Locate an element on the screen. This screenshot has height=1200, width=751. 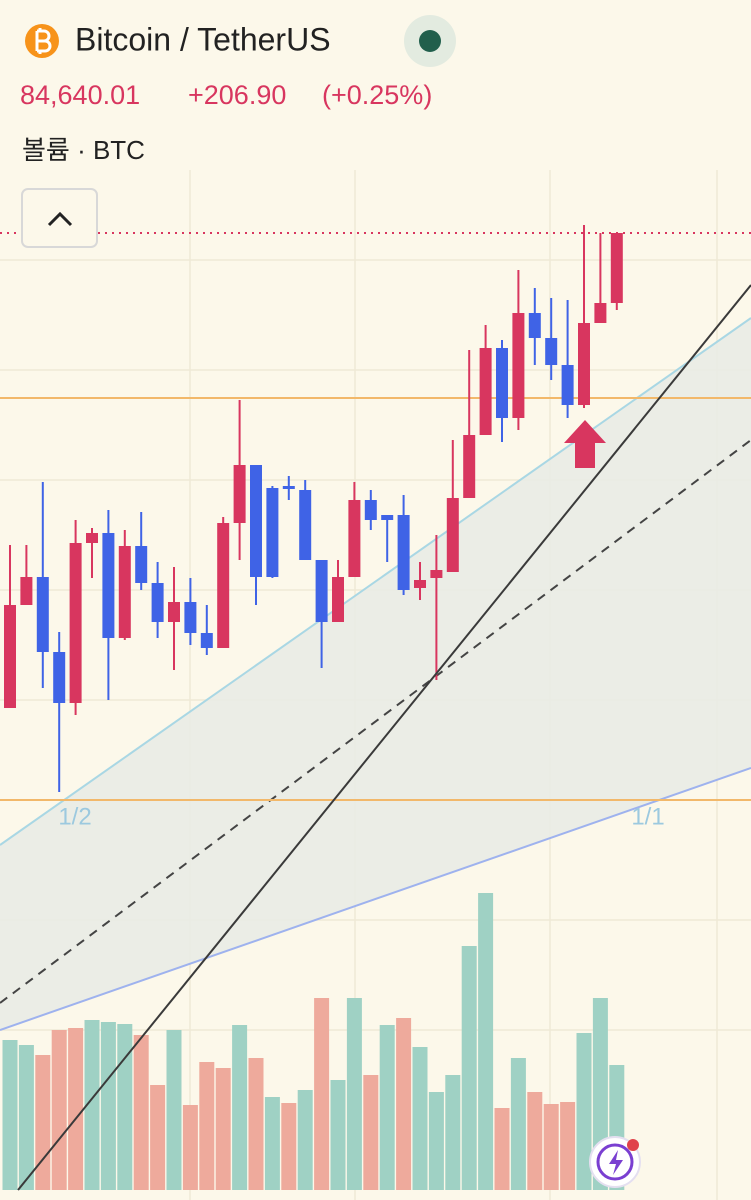
assistant-bolt is located at coordinates (616, 1162).